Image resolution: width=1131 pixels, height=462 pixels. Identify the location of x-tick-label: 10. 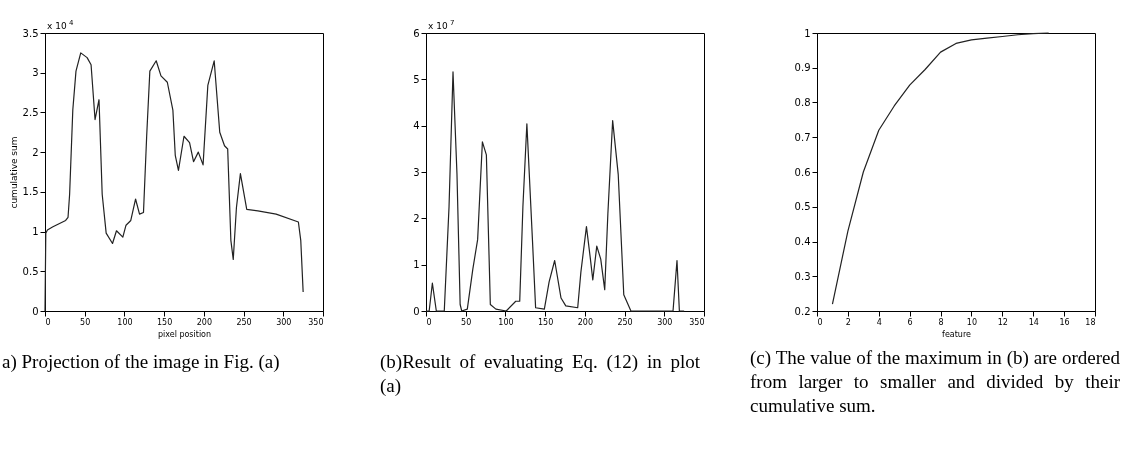
(972, 322).